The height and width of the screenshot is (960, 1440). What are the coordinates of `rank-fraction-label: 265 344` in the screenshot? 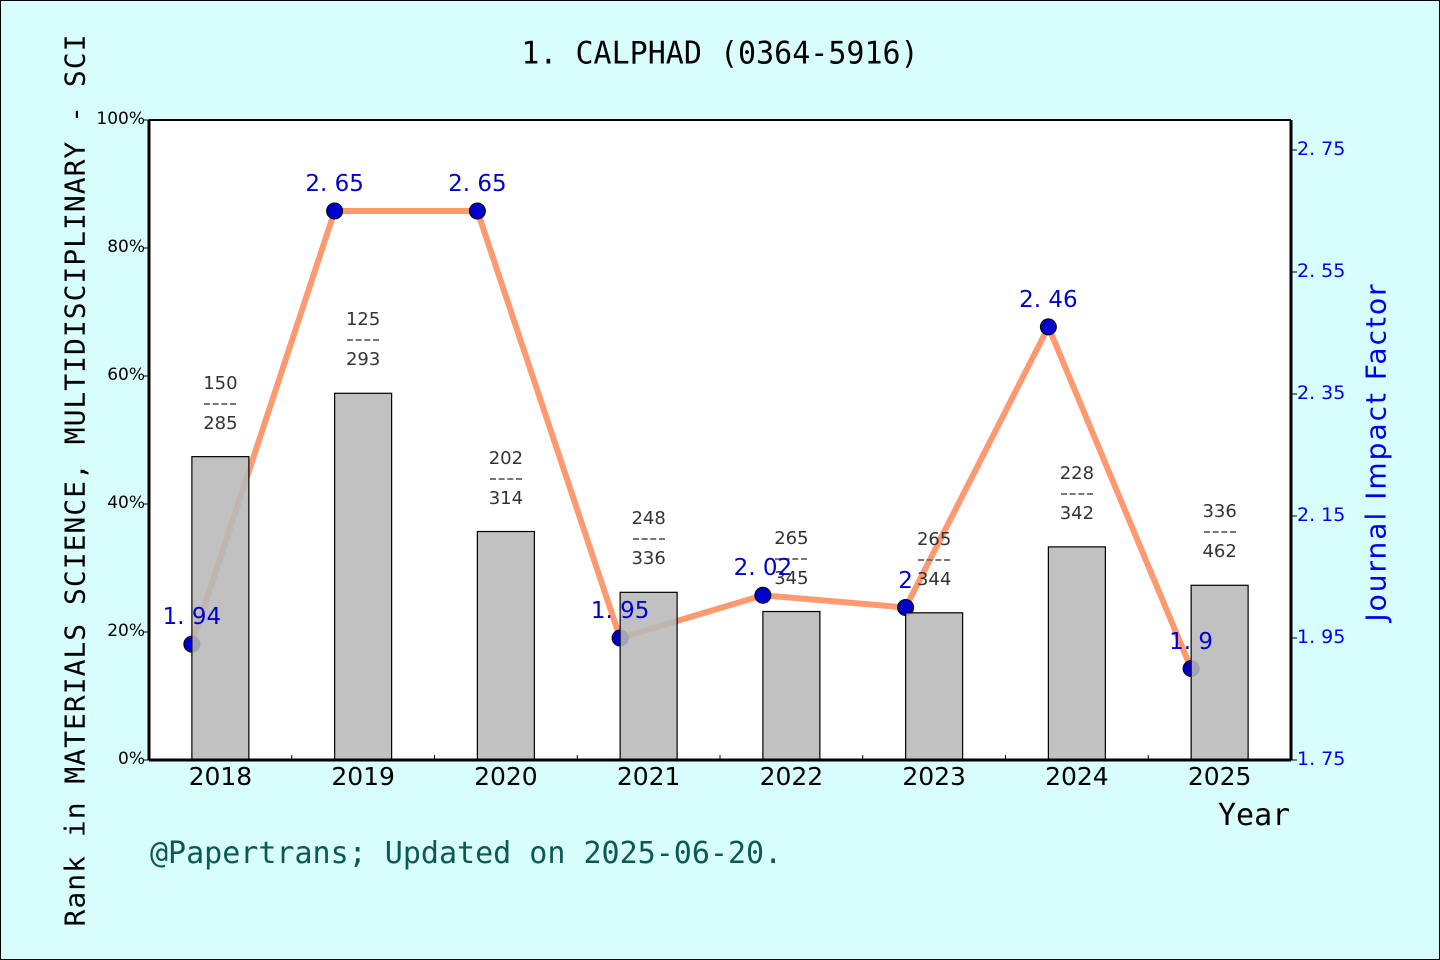 It's located at (934, 559).